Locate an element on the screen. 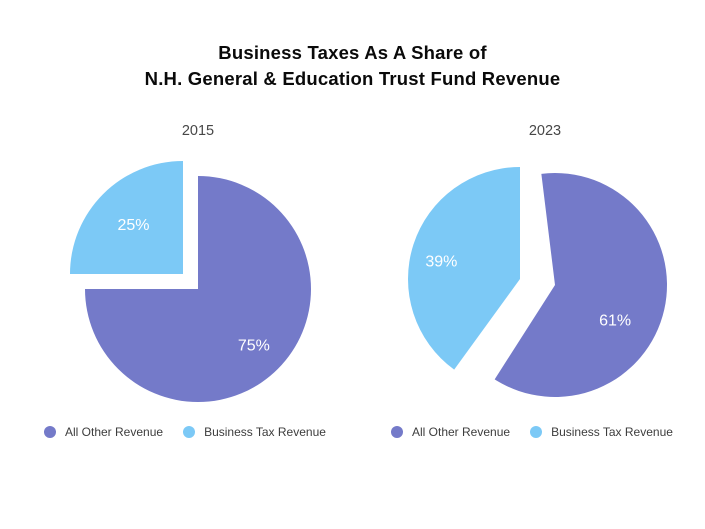 This screenshot has width=705, height=529. pie-2015-slice-business-tax-revenue is located at coordinates (126, 217).